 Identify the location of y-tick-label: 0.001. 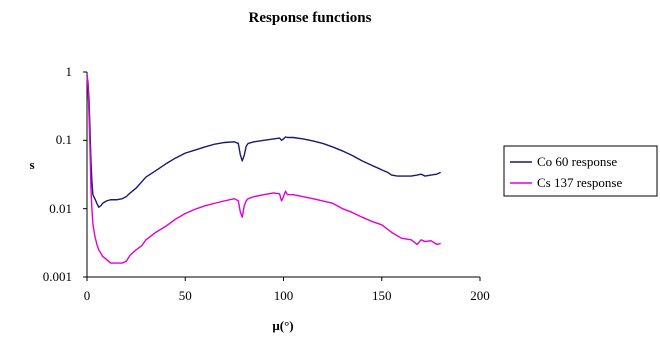
(57, 276).